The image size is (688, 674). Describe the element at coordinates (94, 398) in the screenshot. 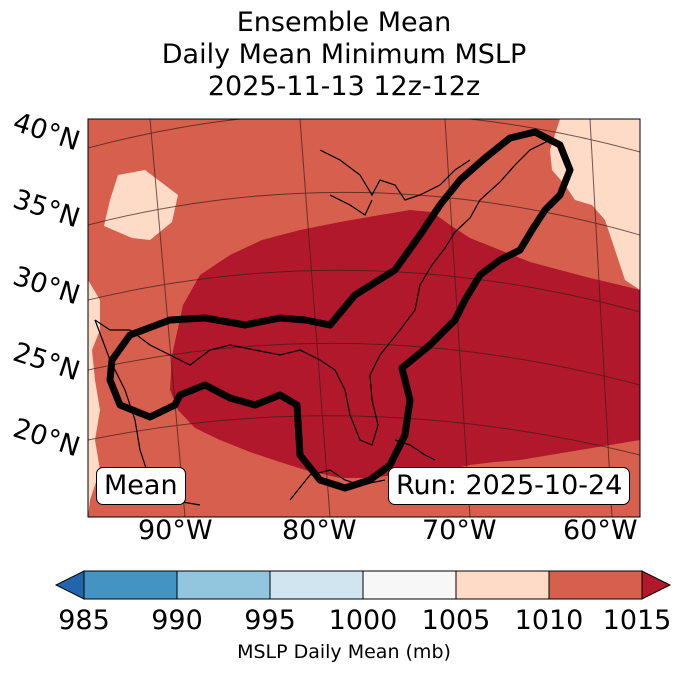

I see `field-1005-1010-west` at that location.